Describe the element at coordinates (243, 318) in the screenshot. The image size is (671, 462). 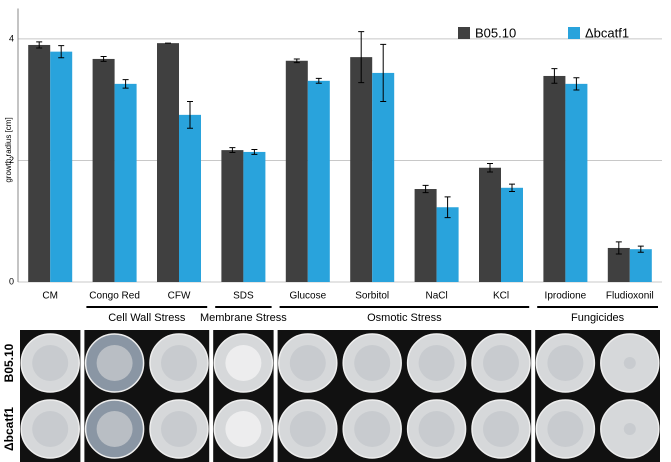
I see `group-label: Membrane Stress` at that location.